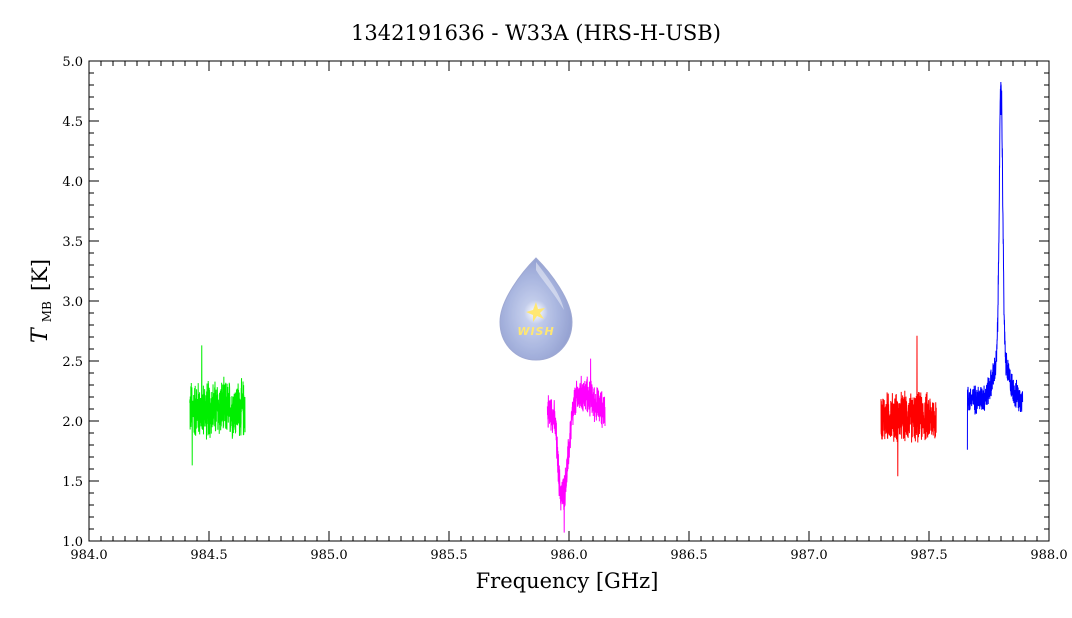 This screenshot has height=618, width=1072. I want to click on y-axis-label-main: T, so click(40, 334).